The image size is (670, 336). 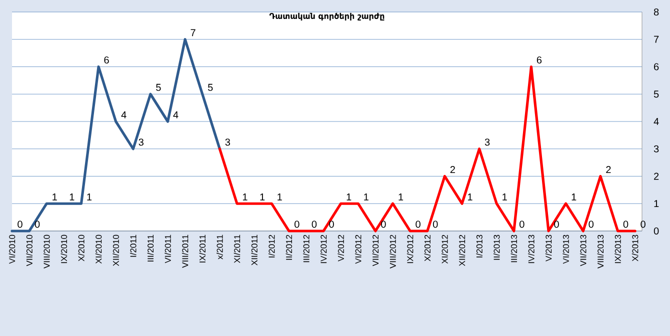 I want to click on x-tick-label: IV/2012, so click(x=323, y=249).